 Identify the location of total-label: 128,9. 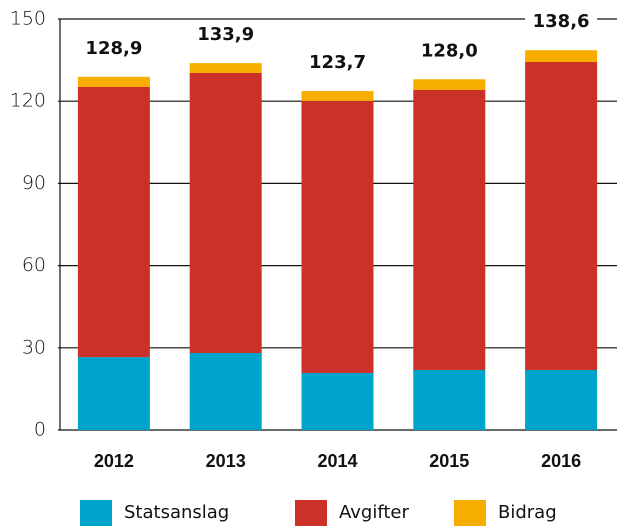
(113, 48).